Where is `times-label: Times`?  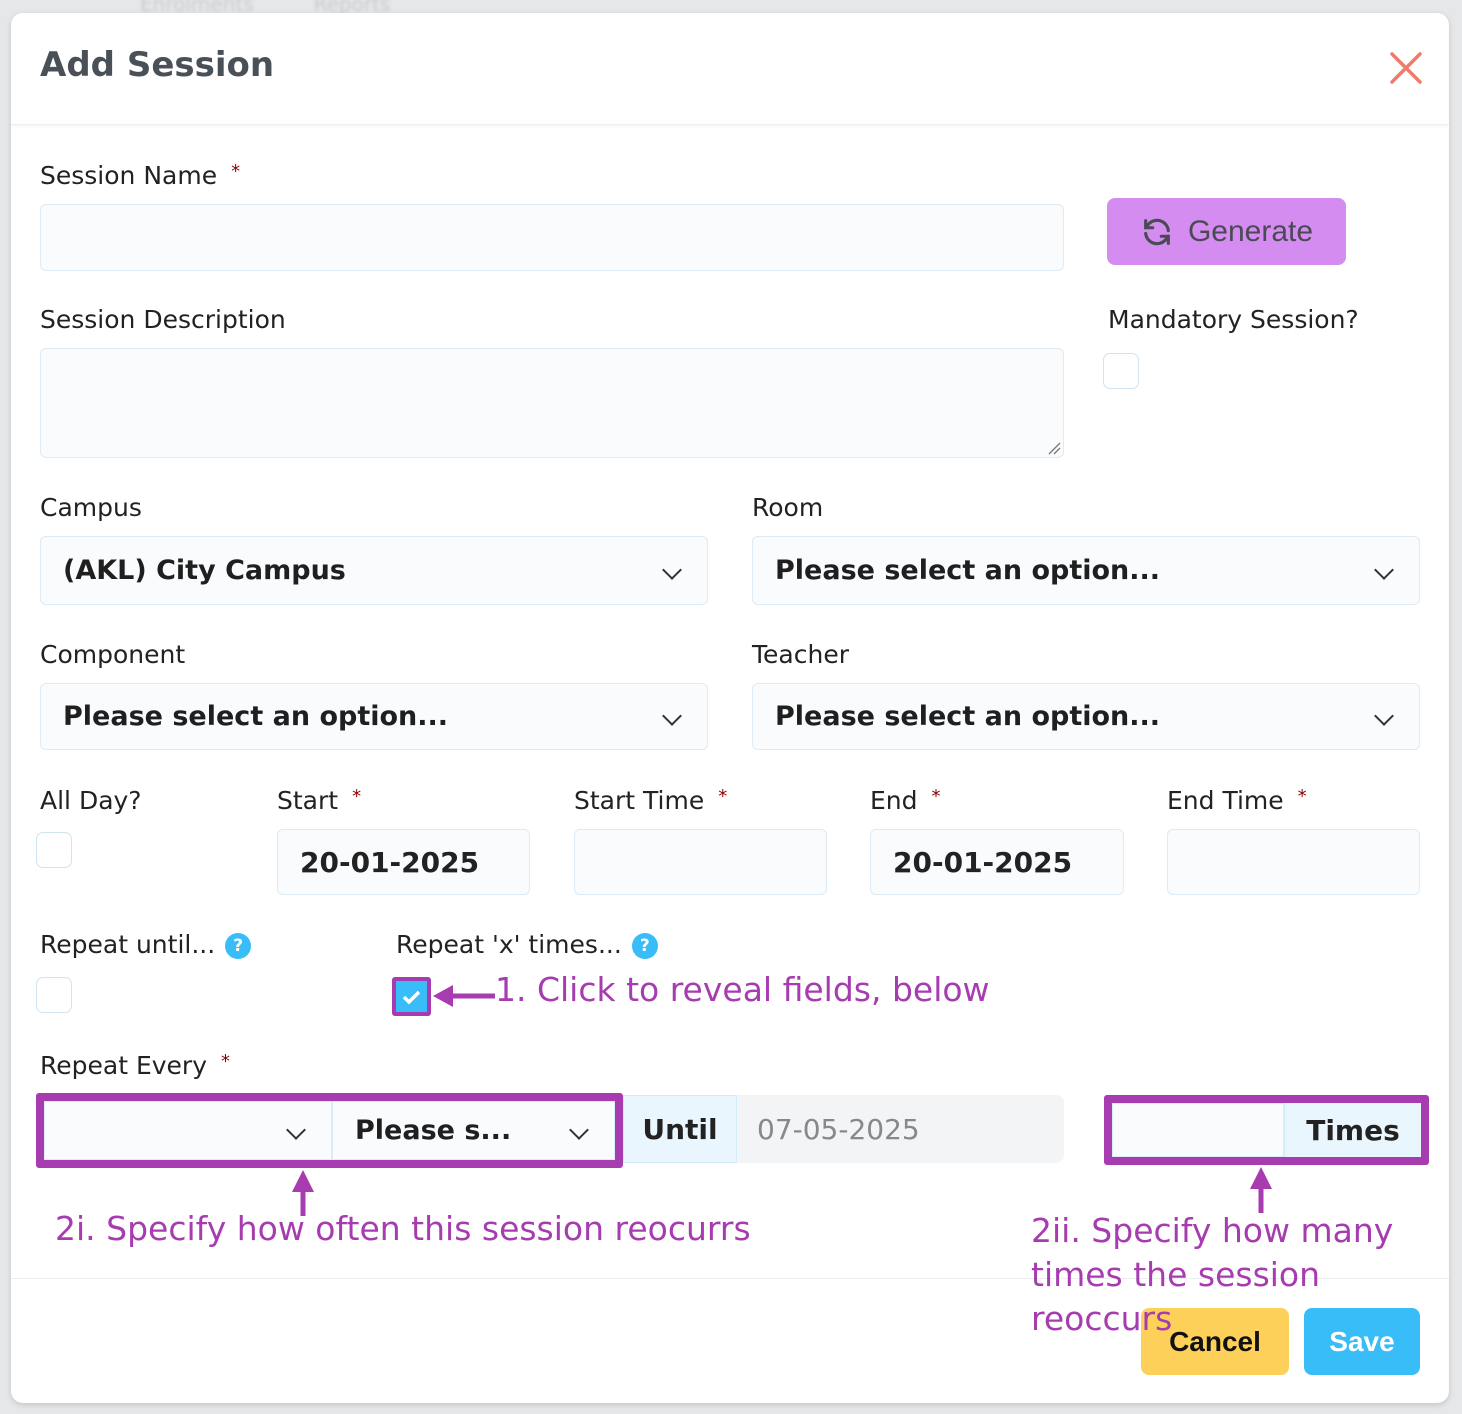 times-label: Times is located at coordinates (1352, 1130).